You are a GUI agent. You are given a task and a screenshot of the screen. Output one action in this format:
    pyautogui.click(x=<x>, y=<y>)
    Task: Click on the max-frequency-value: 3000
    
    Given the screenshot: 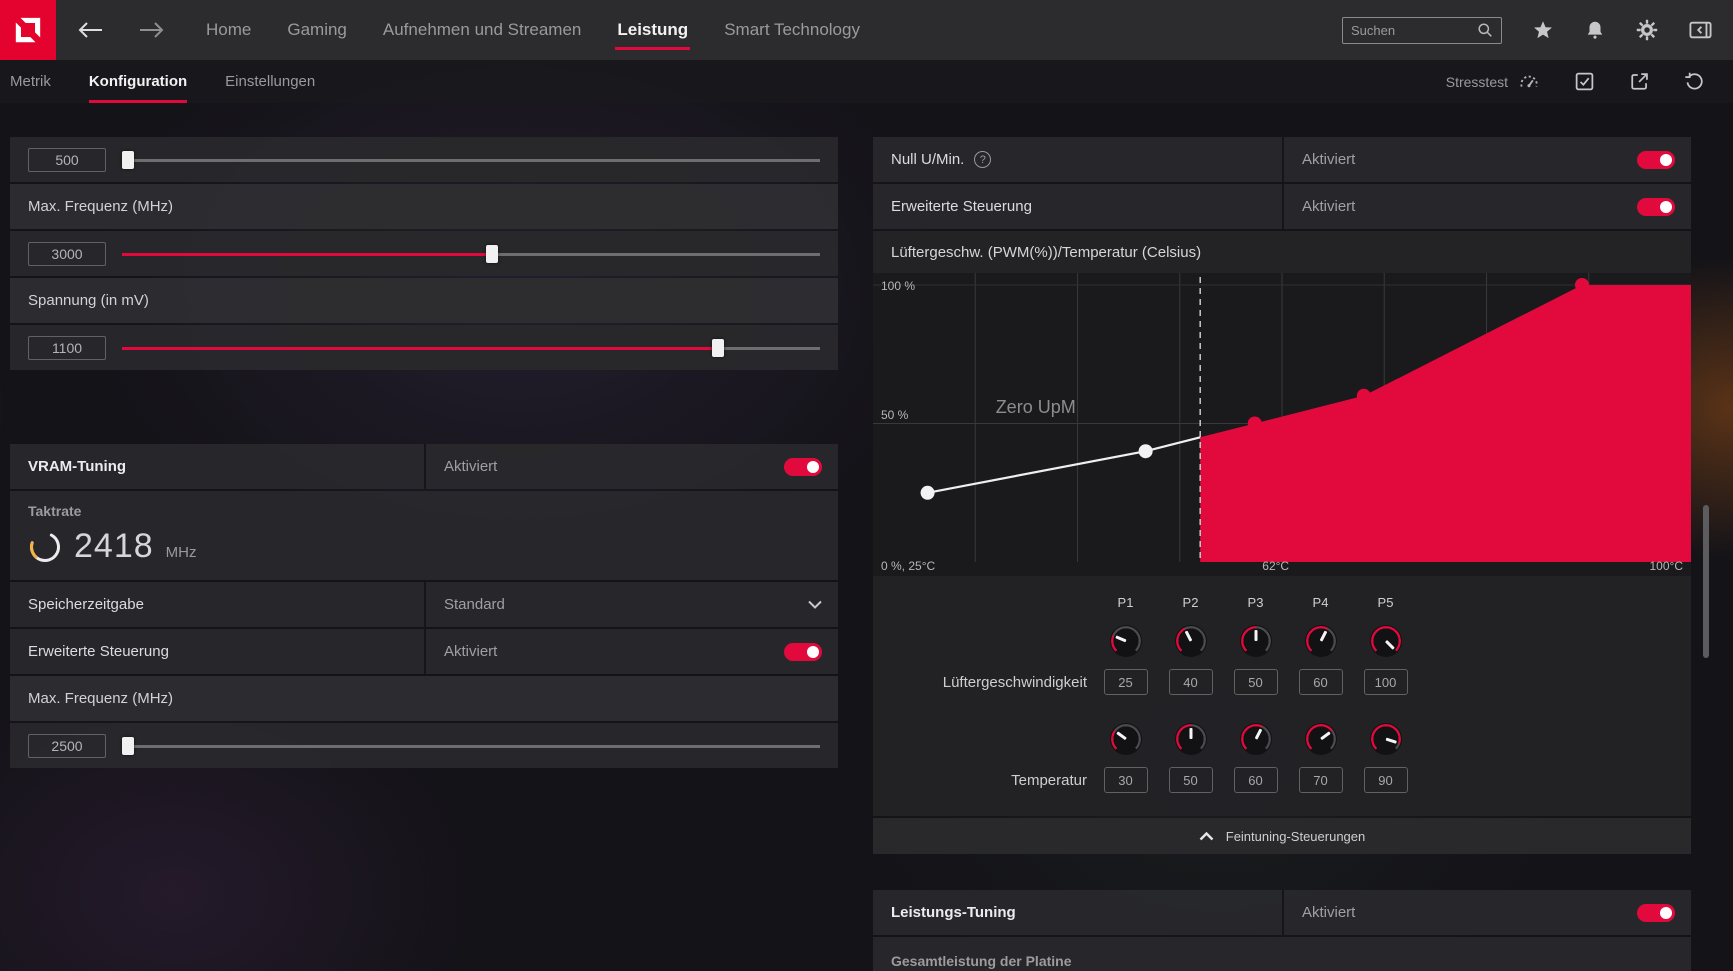 What is the action you would take?
    pyautogui.click(x=67, y=253)
    